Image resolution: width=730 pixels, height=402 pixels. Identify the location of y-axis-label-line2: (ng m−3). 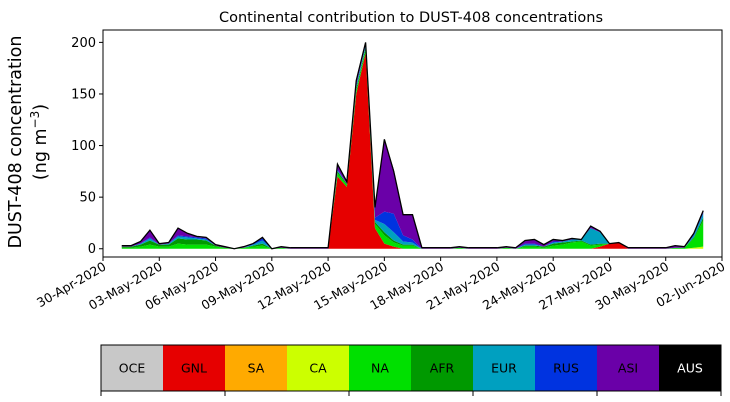
(39, 142).